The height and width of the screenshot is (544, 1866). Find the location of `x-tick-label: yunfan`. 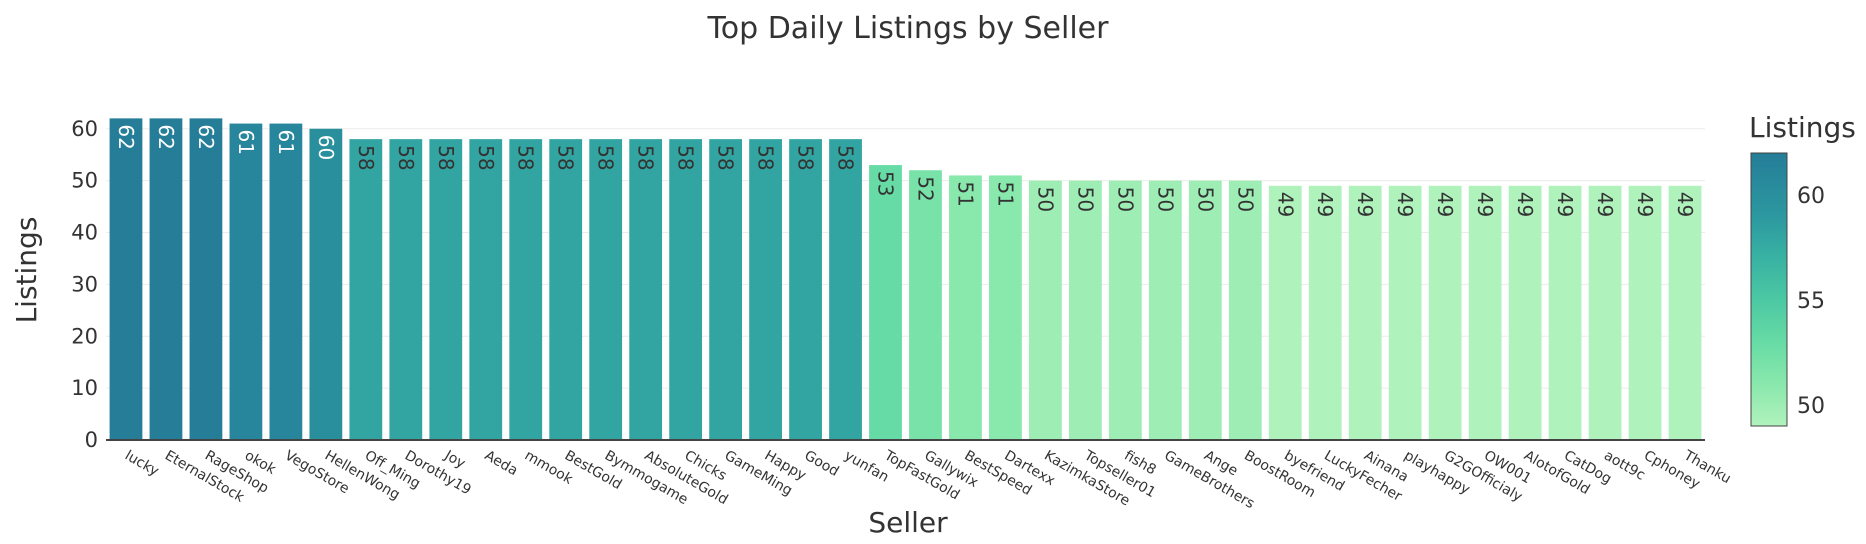

x-tick-label: yunfan is located at coordinates (867, 467).